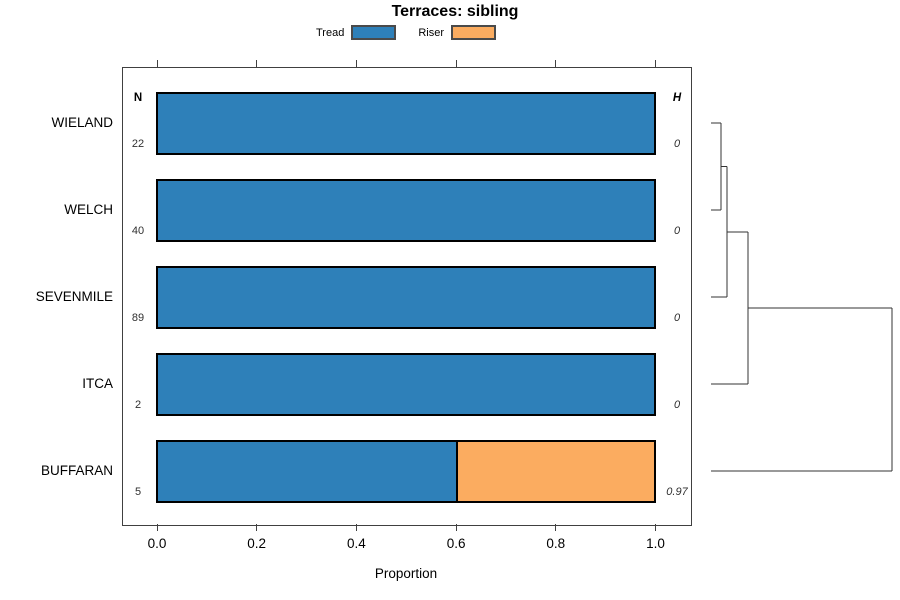 The height and width of the screenshot is (600, 900). Describe the element at coordinates (138, 230) in the screenshot. I see `n-value: 40` at that location.